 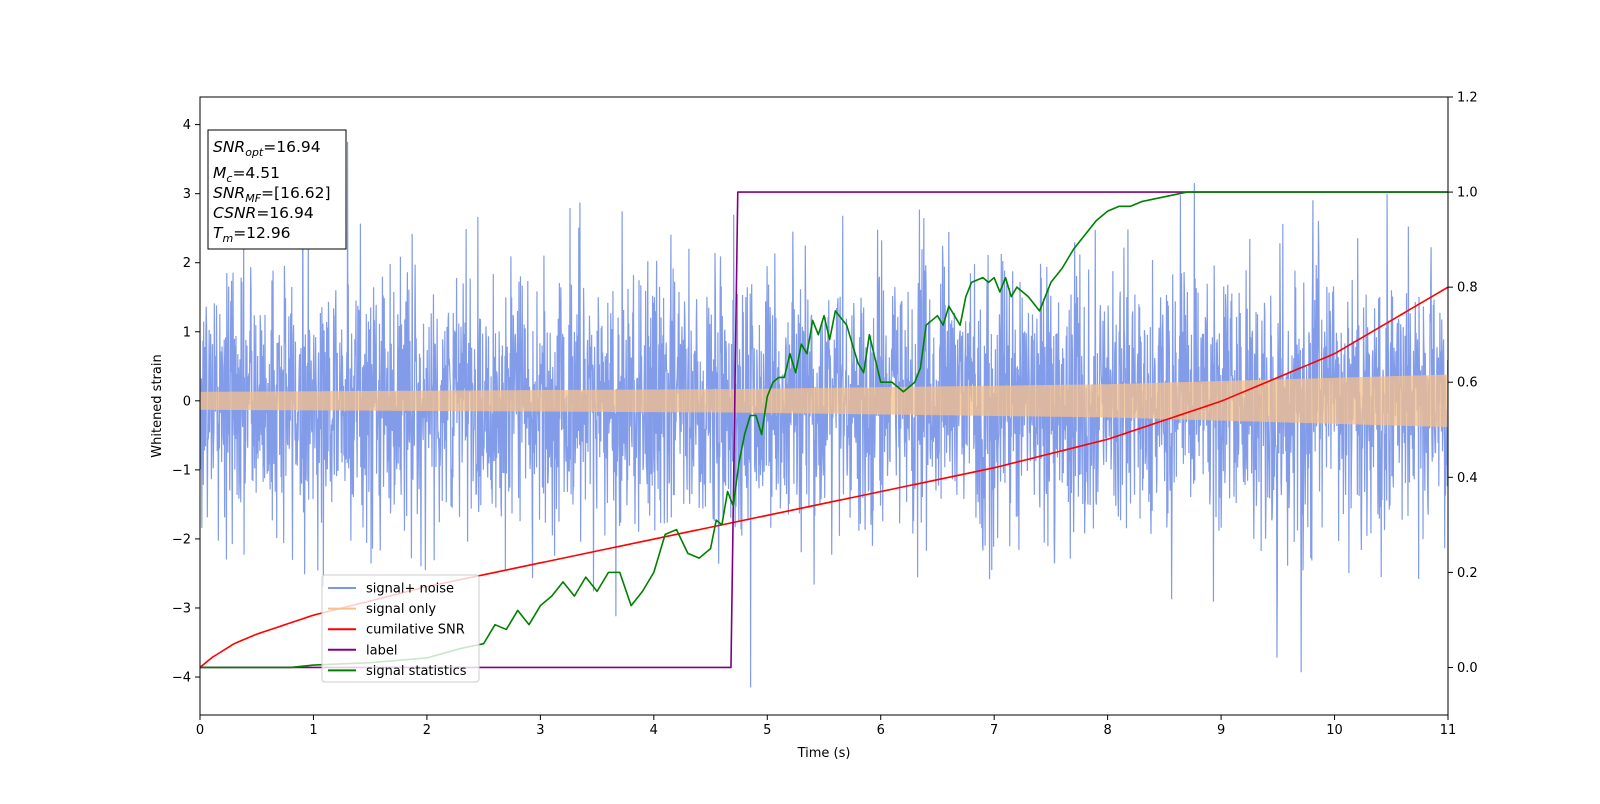 I want to click on x-tick-label: 1, so click(x=313, y=730).